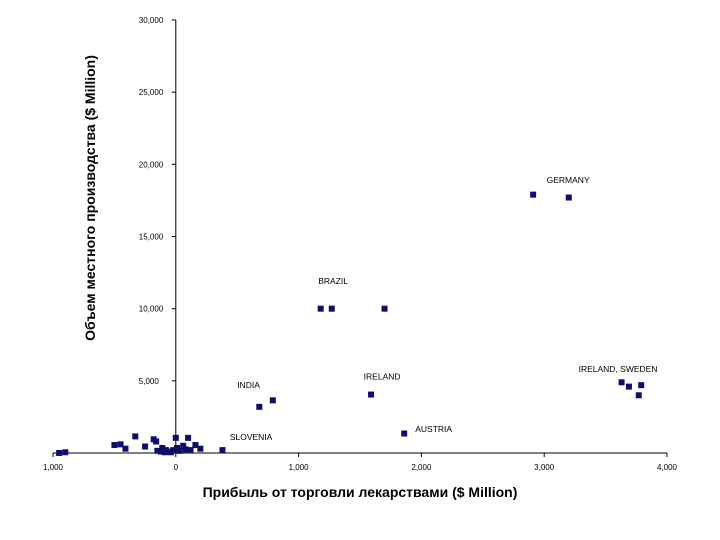 This screenshot has height=540, width=720. What do you see at coordinates (151, 164) in the screenshot?
I see `y-tick-label: 20,000` at bounding box center [151, 164].